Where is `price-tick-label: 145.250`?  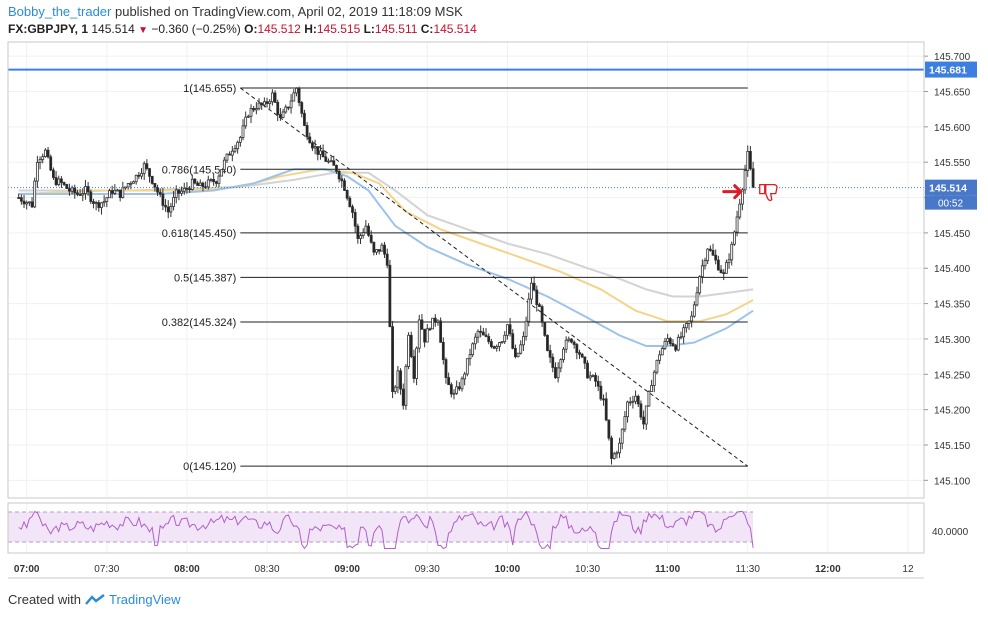 price-tick-label: 145.250 is located at coordinates (952, 375).